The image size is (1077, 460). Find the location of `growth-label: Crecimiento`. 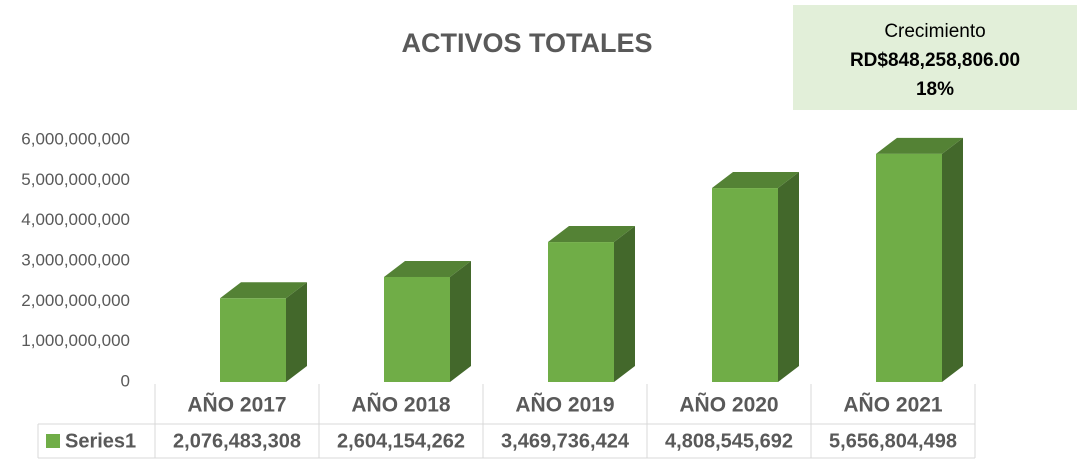

growth-label: Crecimiento is located at coordinates (934, 31).